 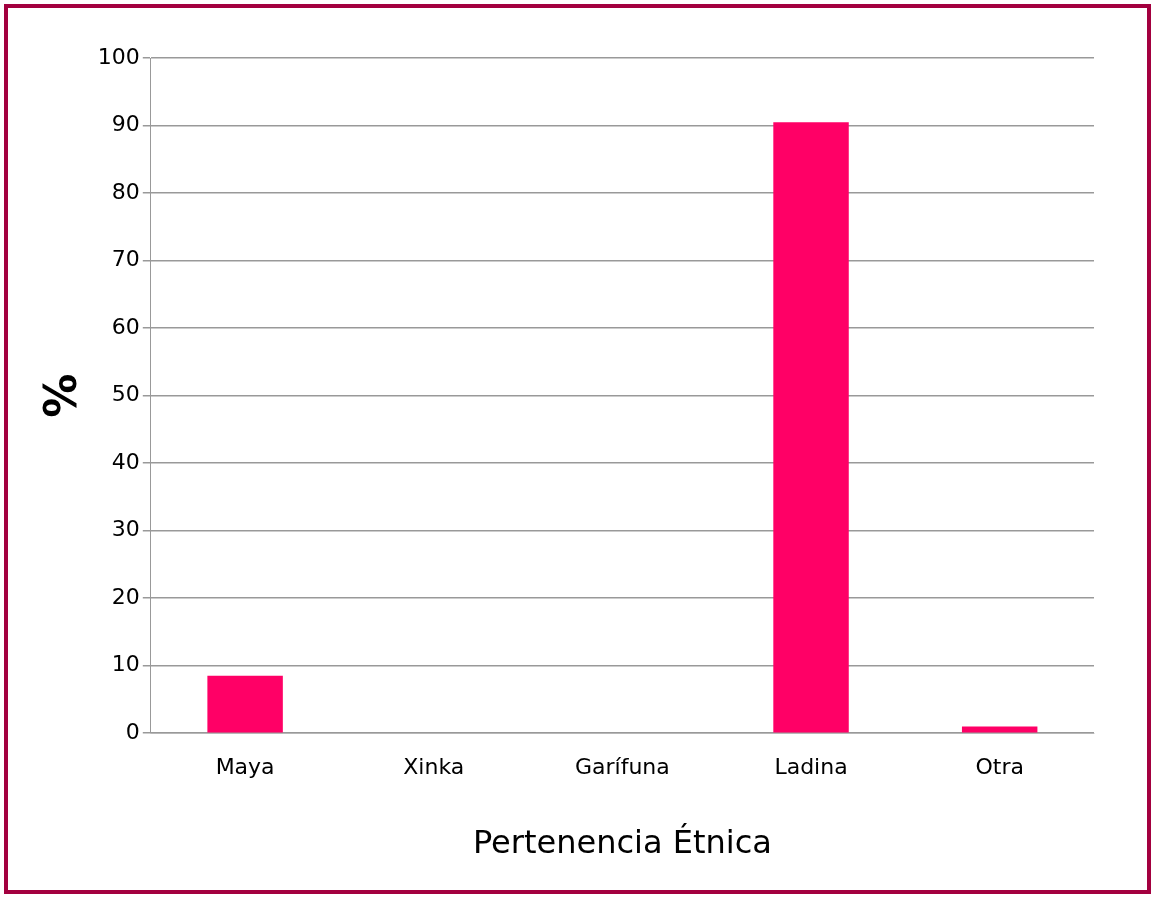 What do you see at coordinates (125, 326) in the screenshot?
I see `y-tick-label: 60` at bounding box center [125, 326].